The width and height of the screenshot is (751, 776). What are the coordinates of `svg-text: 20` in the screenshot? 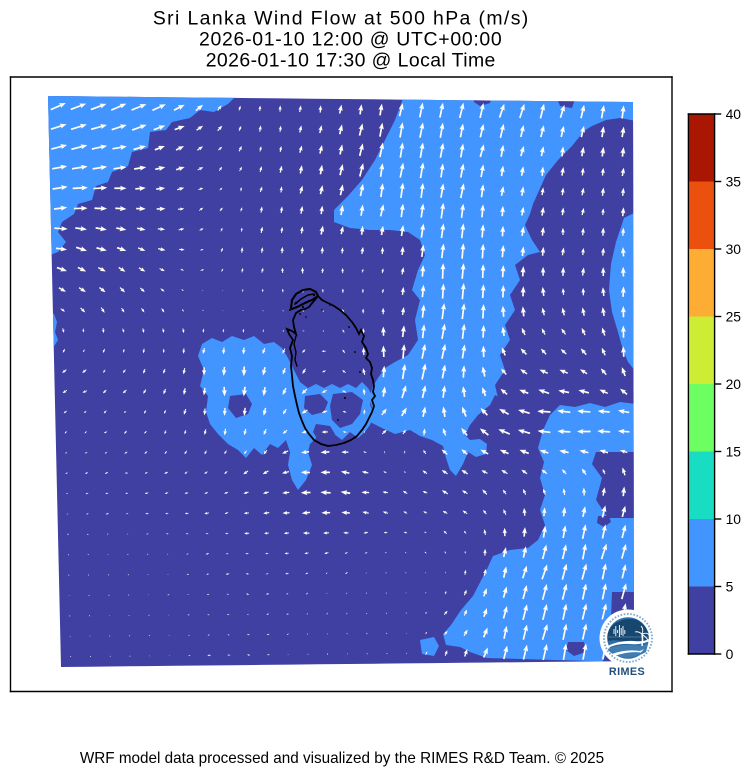 It's located at (734, 384).